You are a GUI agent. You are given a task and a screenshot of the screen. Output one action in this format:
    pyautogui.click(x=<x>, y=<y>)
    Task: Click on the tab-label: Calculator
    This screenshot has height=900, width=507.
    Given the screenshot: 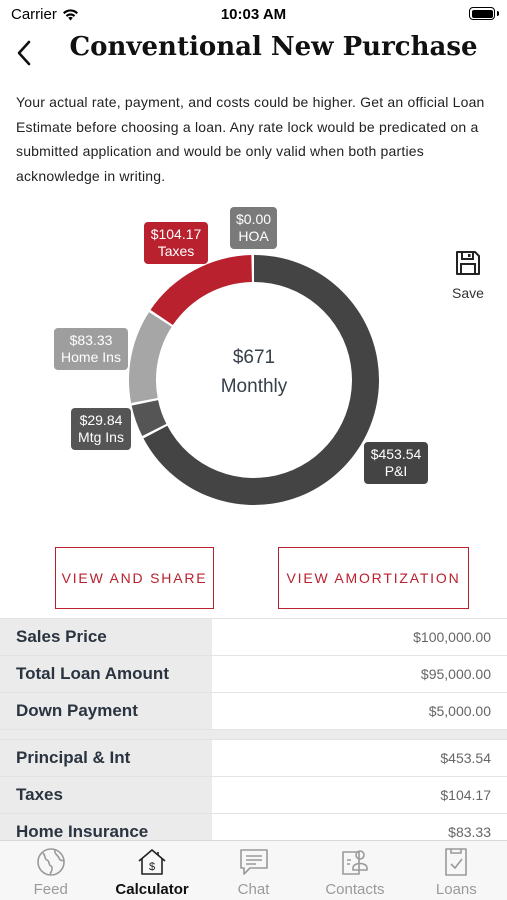 What is the action you would take?
    pyautogui.click(x=152, y=889)
    